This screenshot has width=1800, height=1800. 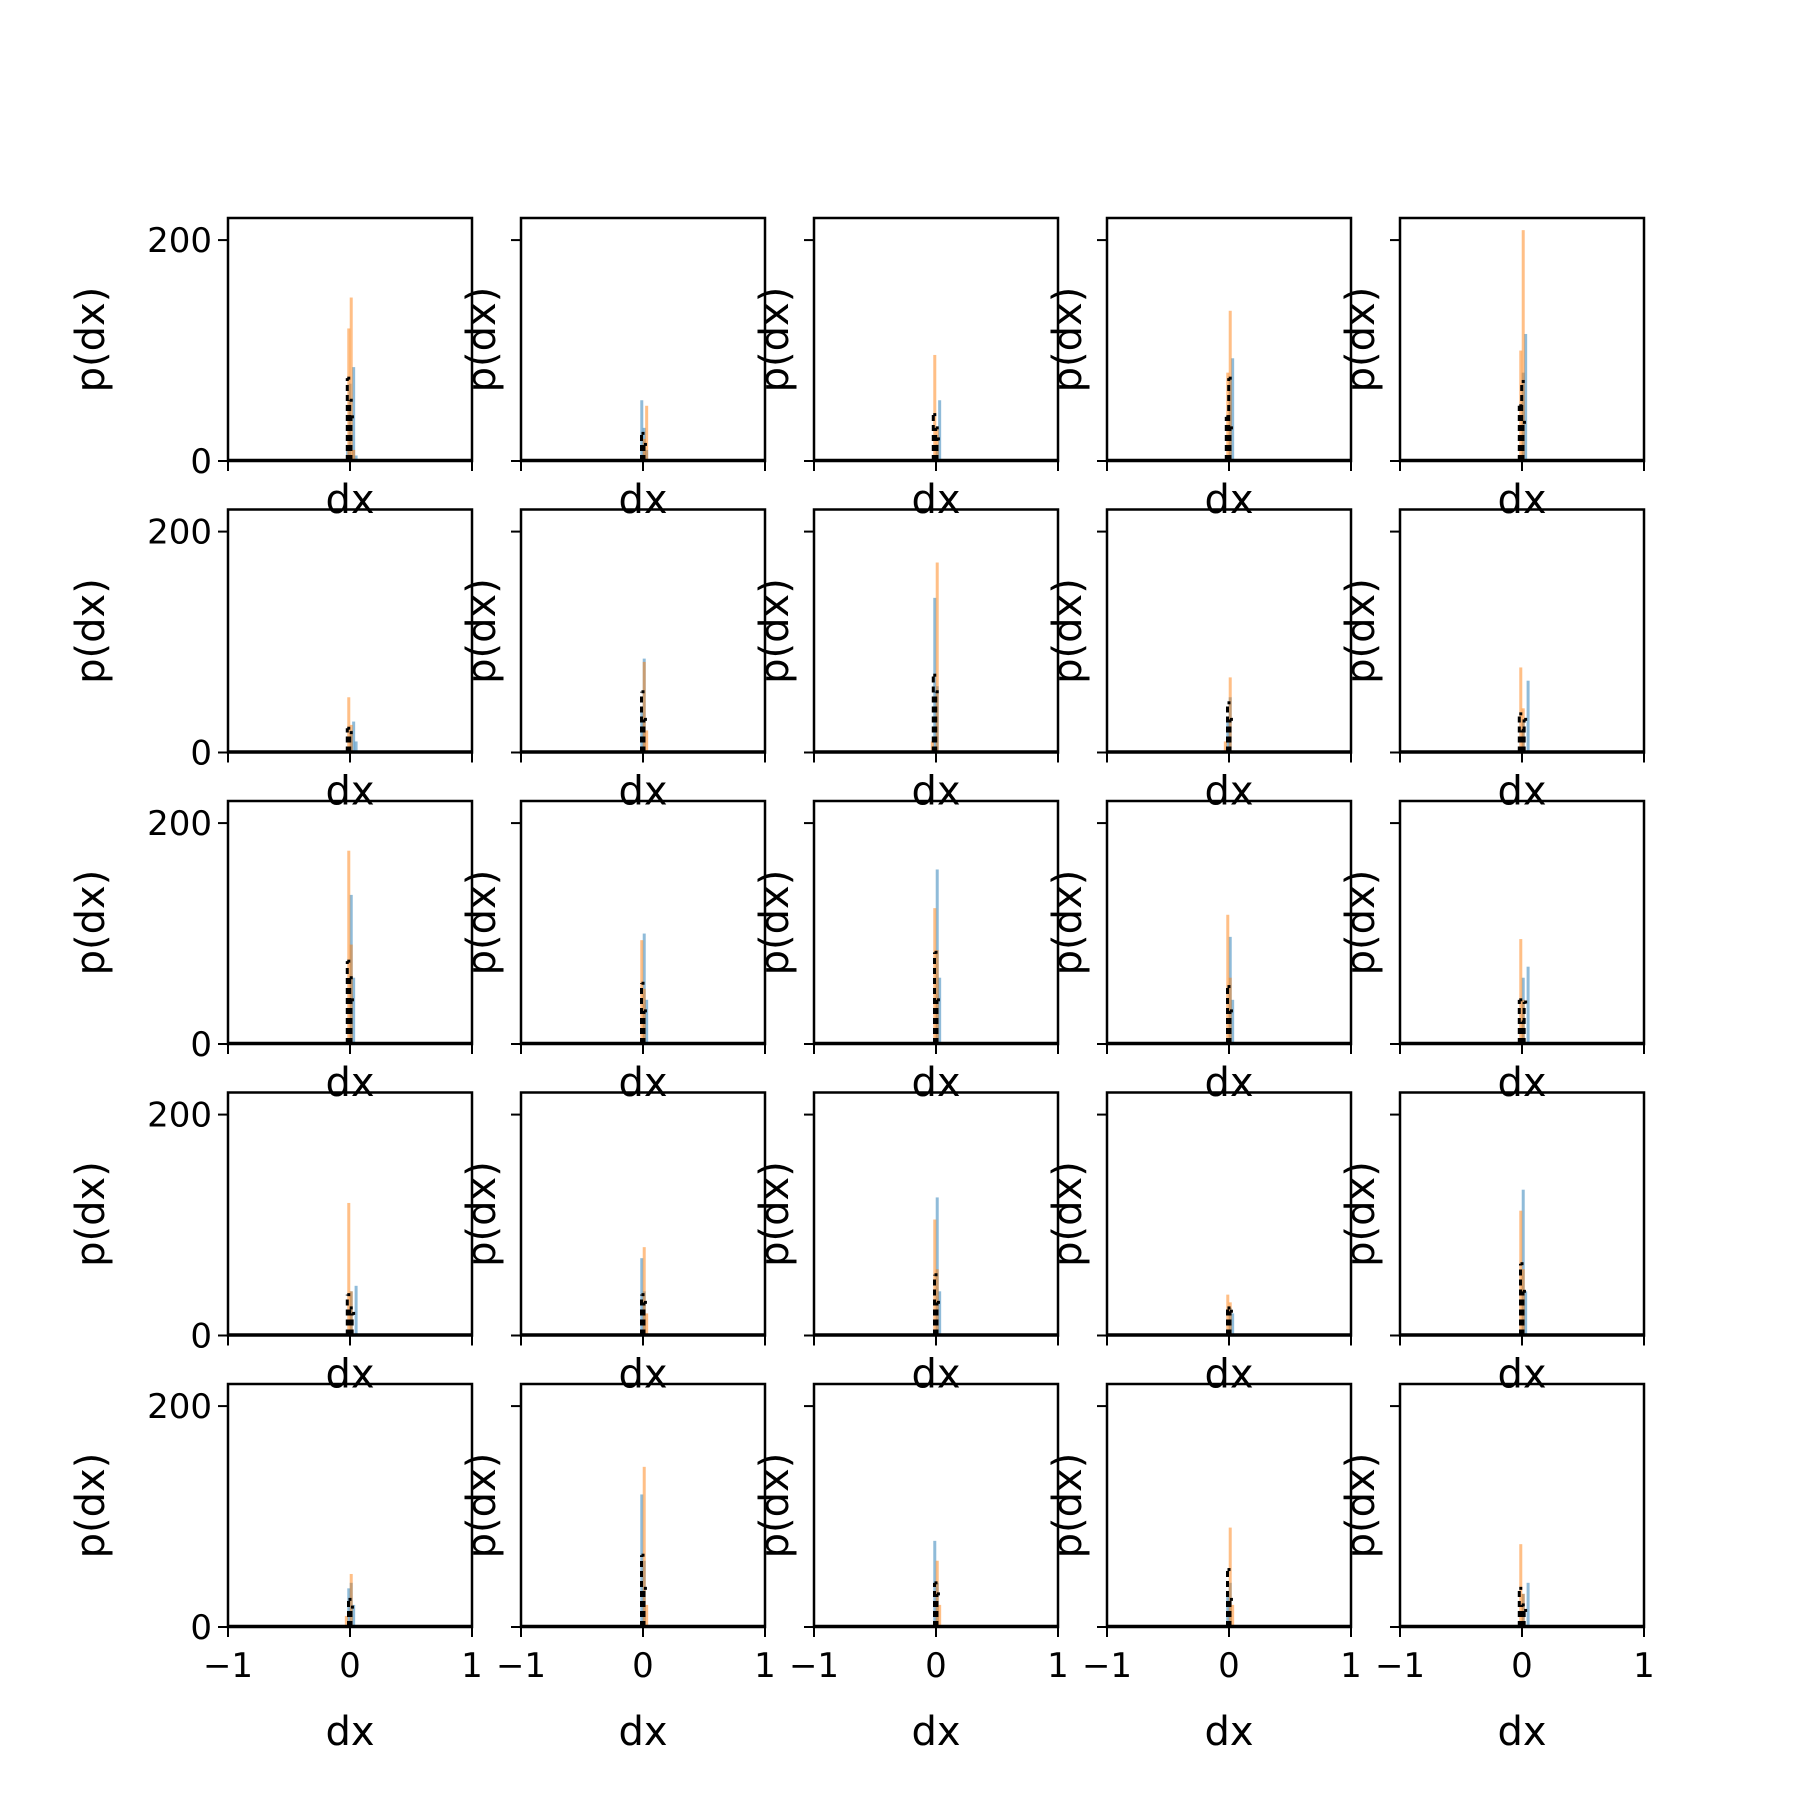 What do you see at coordinates (613, 369) in the screenshot?
I see `subplot-1-2: dx p(dx)` at bounding box center [613, 369].